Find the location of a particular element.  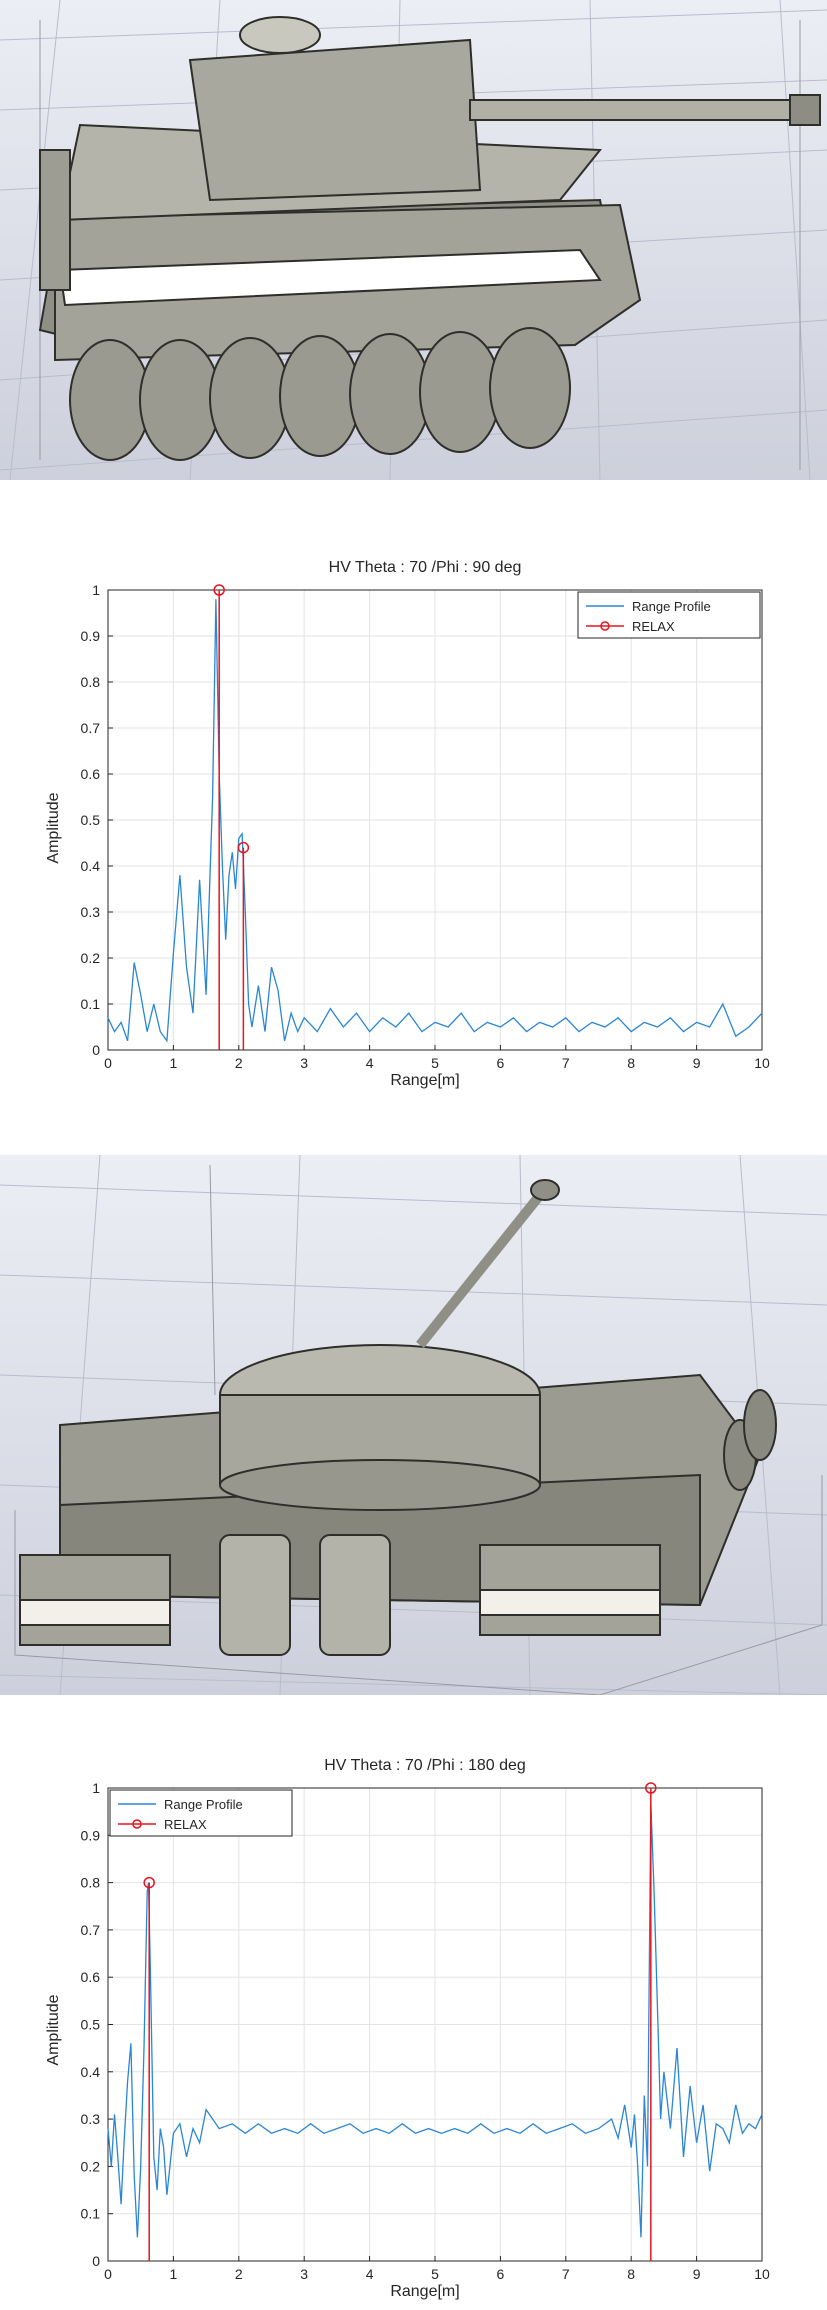

chart-title: HV Theta : 70 /Phi : 180 deg is located at coordinates (425, 1765).